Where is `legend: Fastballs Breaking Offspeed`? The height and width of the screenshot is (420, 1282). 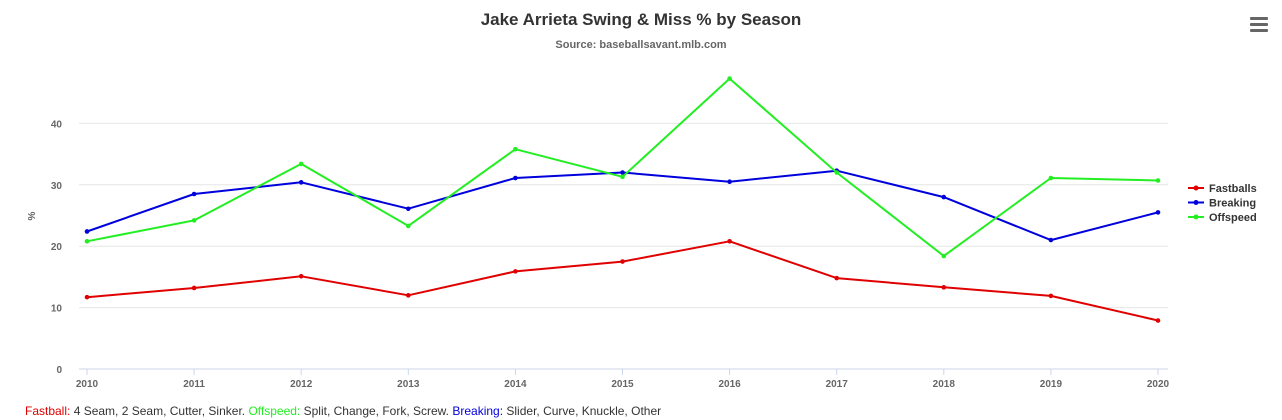
legend: Fastballs Breaking Offspeed is located at coordinates (1222, 203).